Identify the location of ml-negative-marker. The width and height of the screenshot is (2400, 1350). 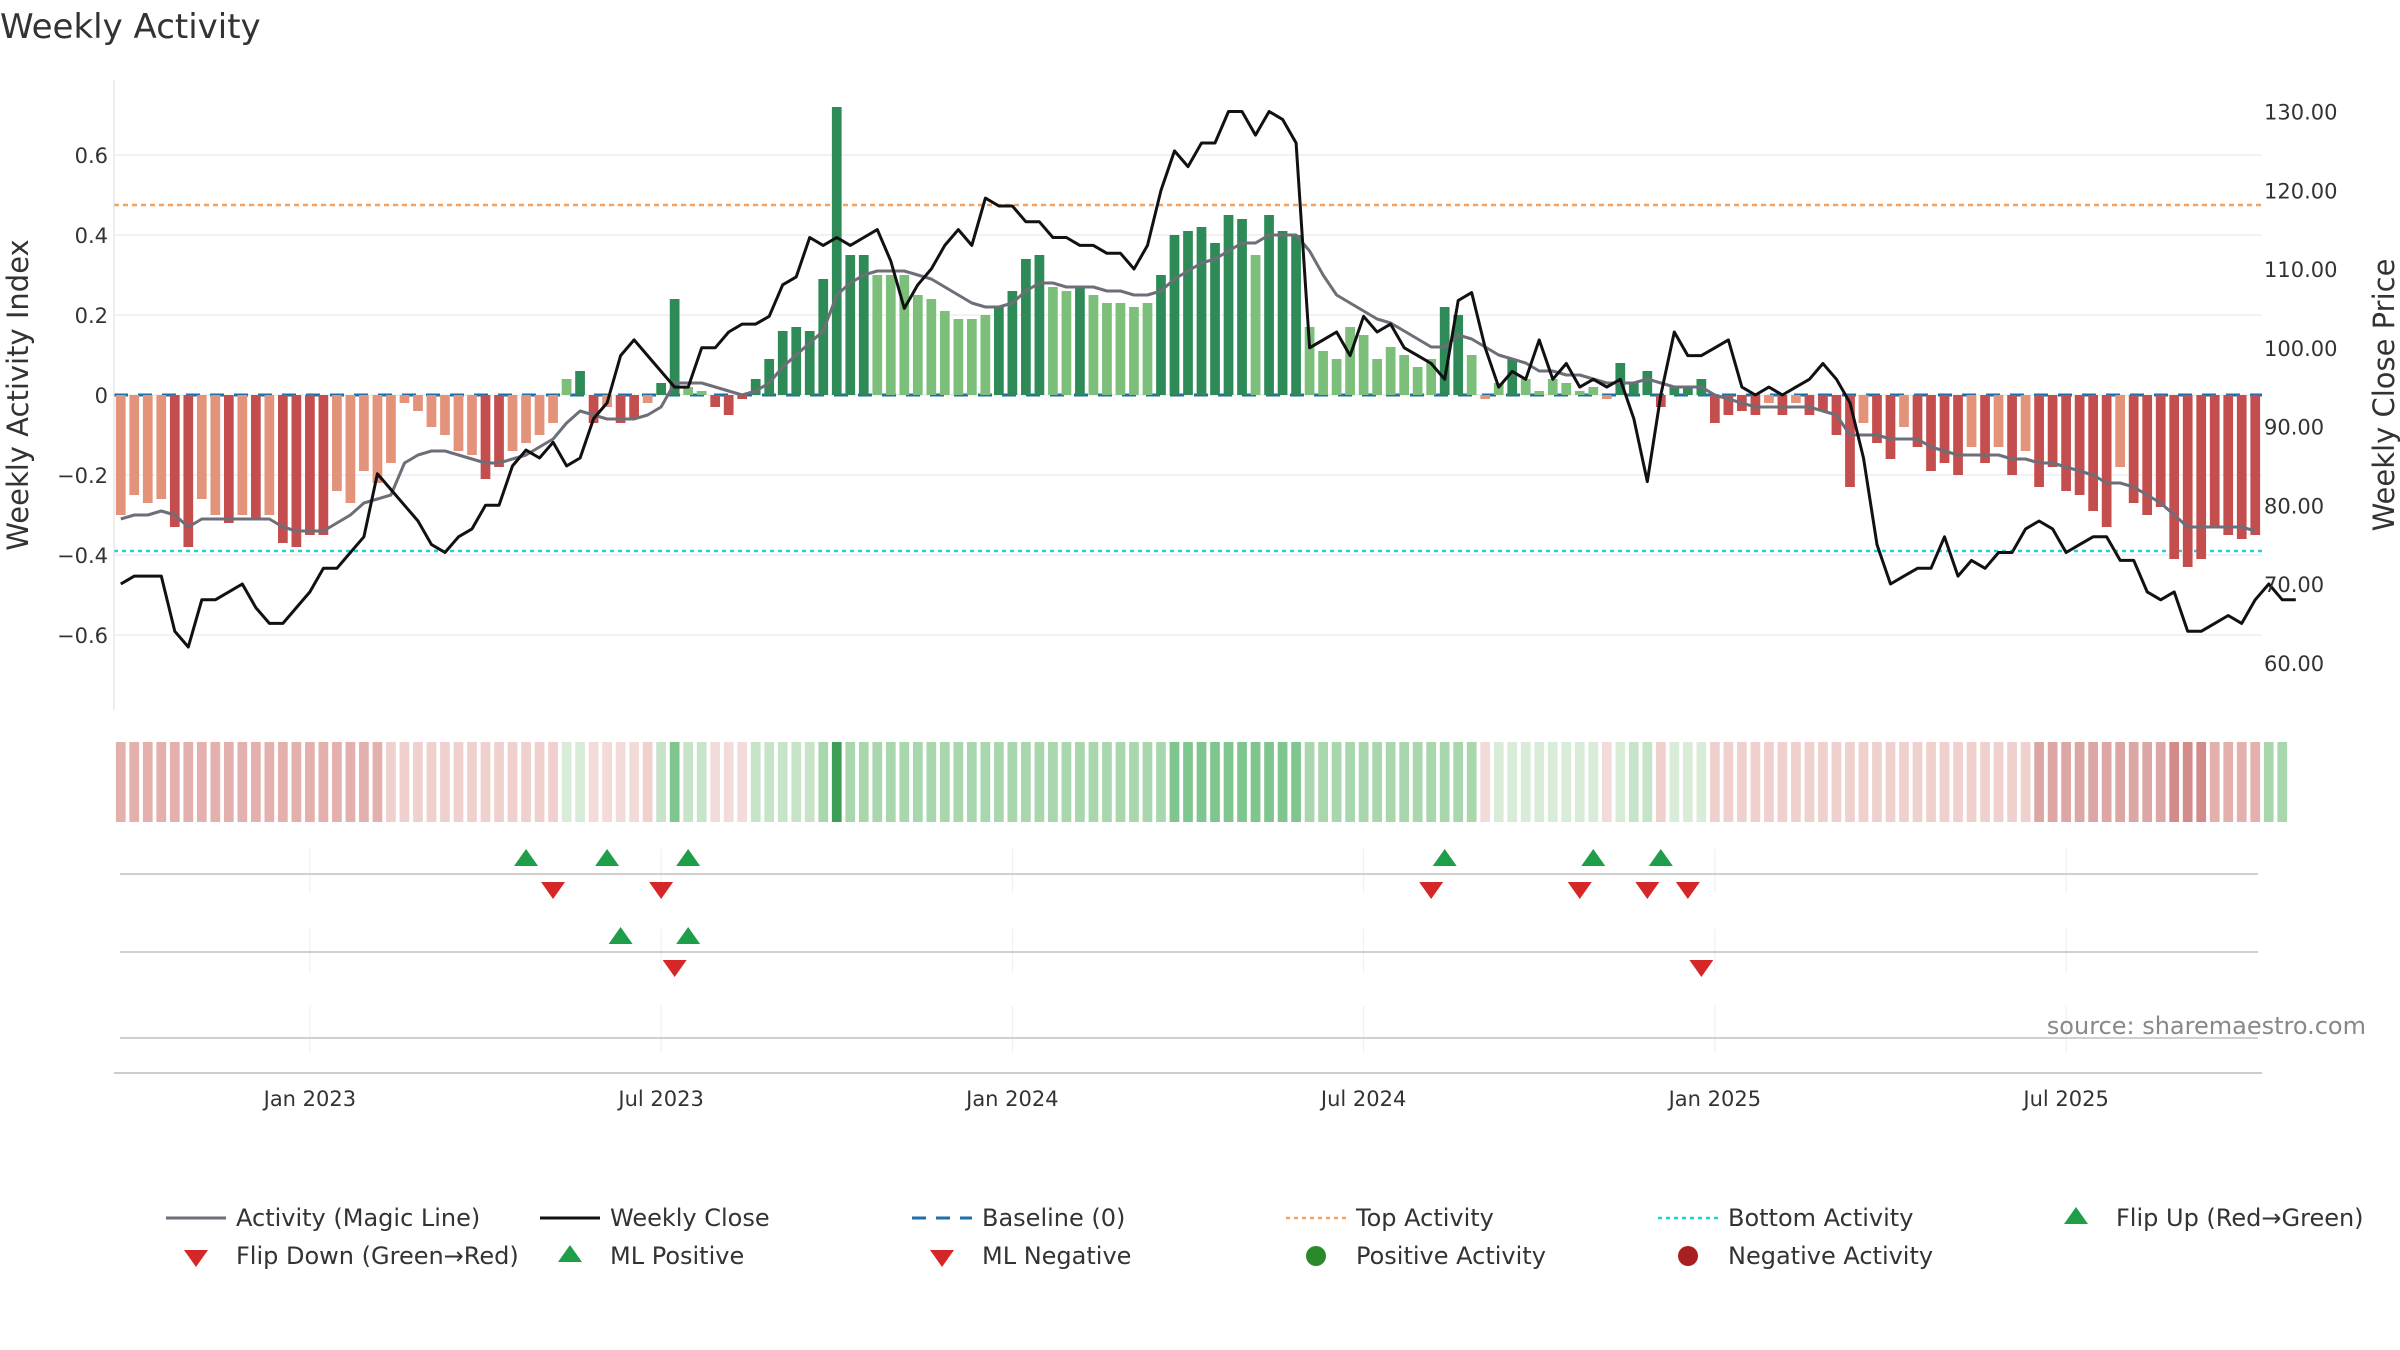
(1701, 968).